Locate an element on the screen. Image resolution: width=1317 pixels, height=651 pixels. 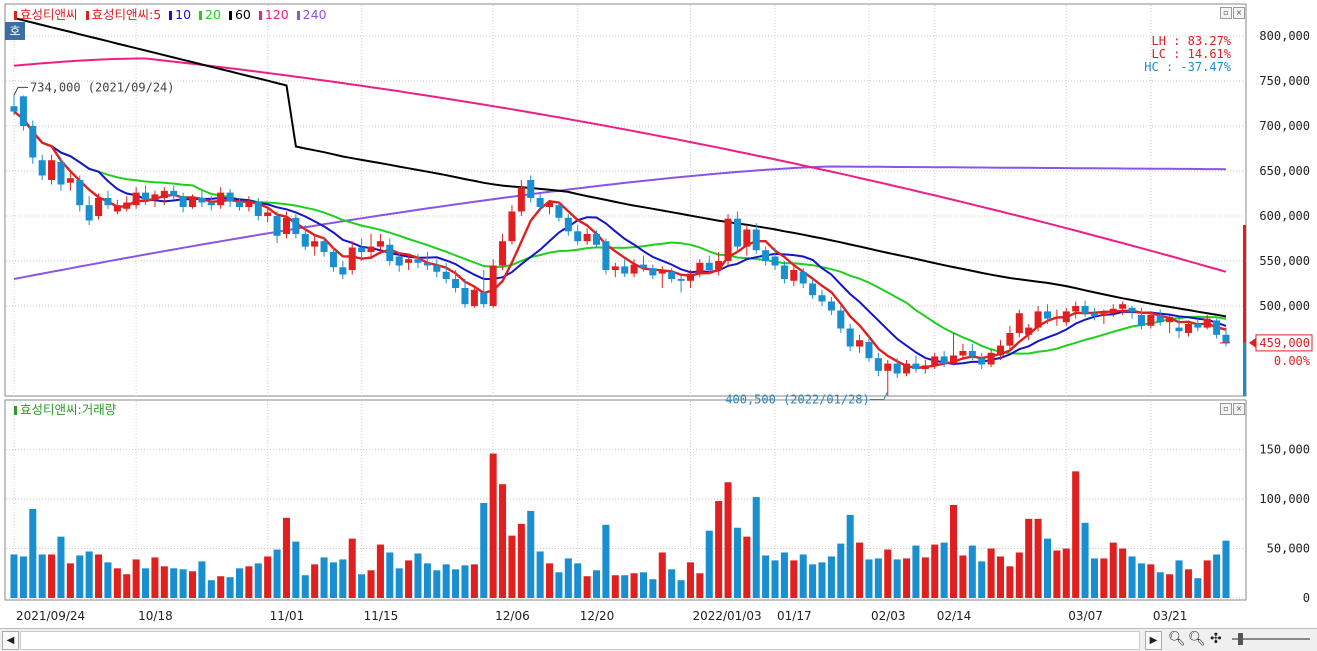
legend-item-ma10: 10 is located at coordinates (180, 14).